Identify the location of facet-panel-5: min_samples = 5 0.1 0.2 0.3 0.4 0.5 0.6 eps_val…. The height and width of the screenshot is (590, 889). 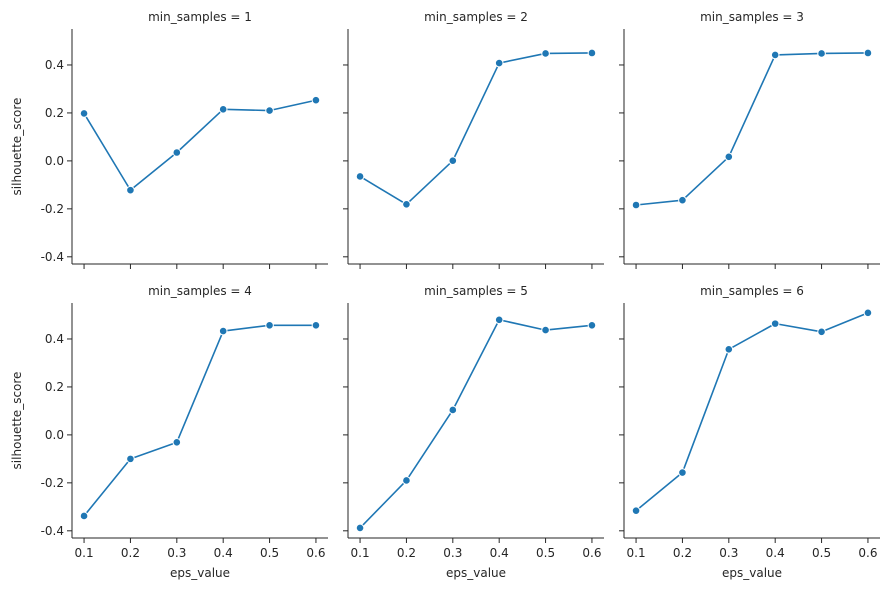
(473, 432).